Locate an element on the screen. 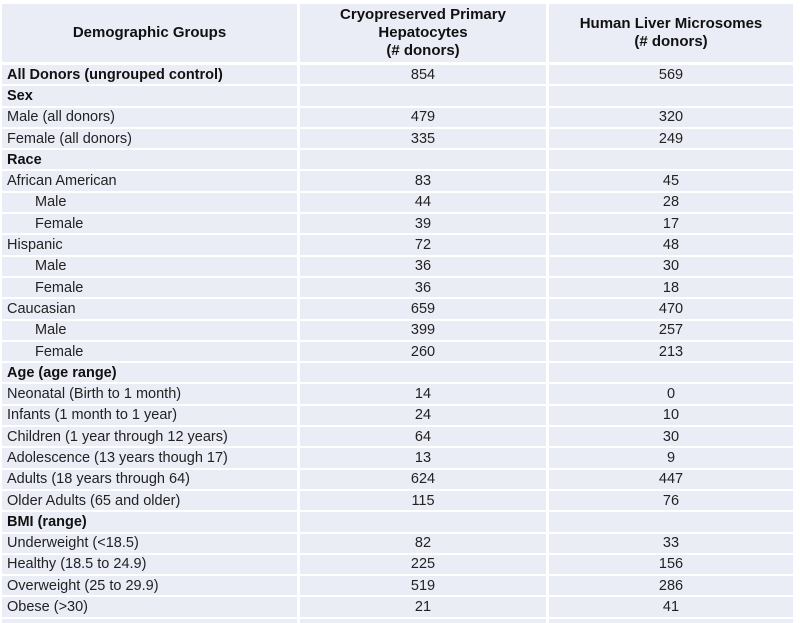 This screenshot has height=623, width=800. hlm-value: 76 is located at coordinates (671, 500).